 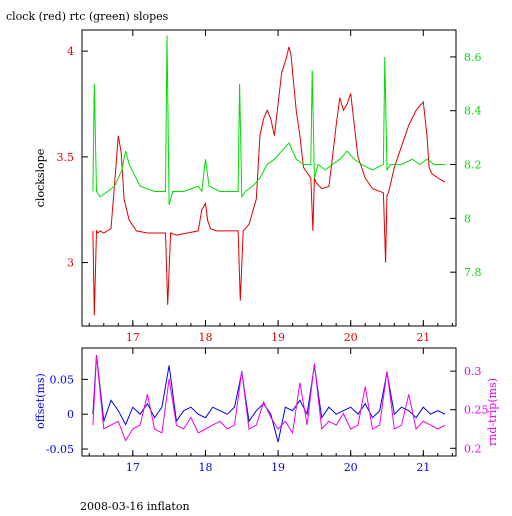 I want to click on series-line-rnd-trip, so click(x=269, y=398).